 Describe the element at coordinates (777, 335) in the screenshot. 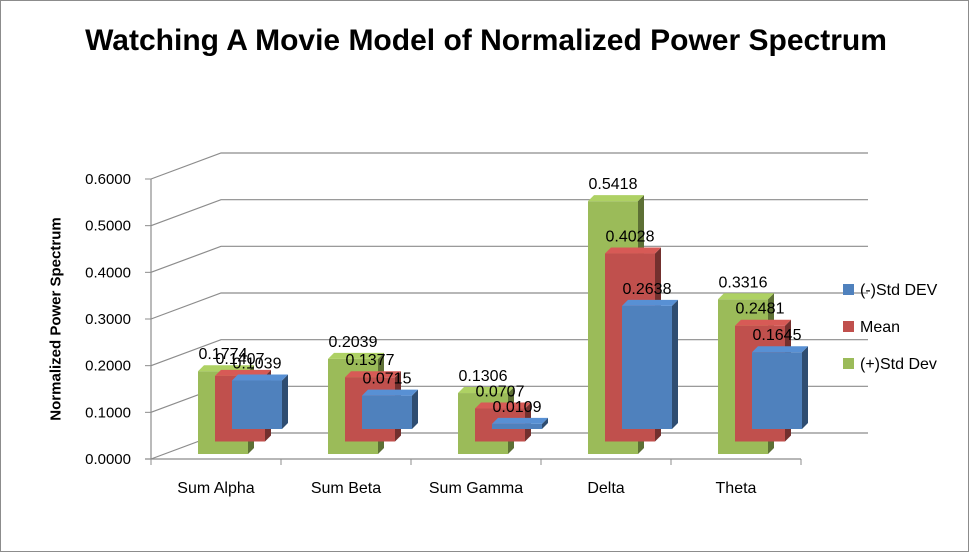

I see `data-label: 0.1645` at that location.